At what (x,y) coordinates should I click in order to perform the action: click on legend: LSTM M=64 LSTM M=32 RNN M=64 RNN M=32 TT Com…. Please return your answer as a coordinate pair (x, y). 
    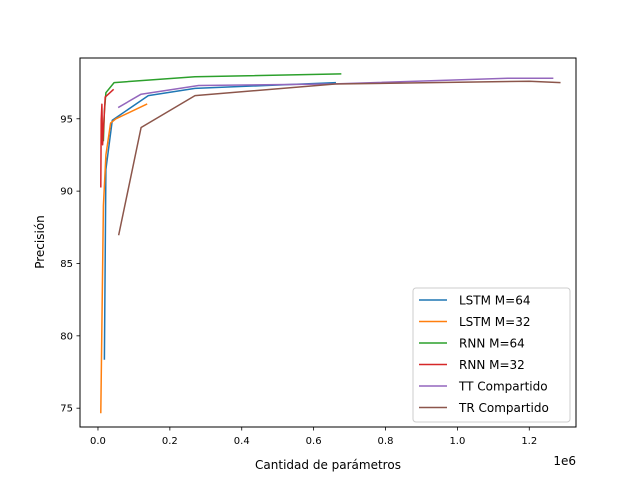
    Looking at the image, I should click on (491, 355).